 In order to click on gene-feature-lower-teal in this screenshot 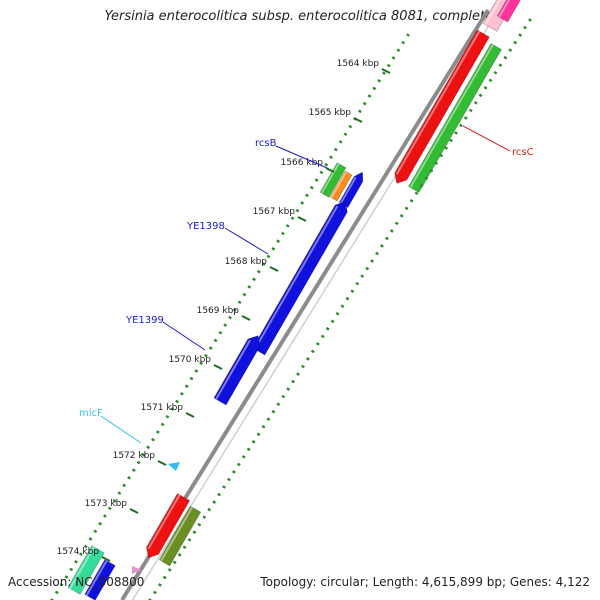, I will do `click(86, 570)`.